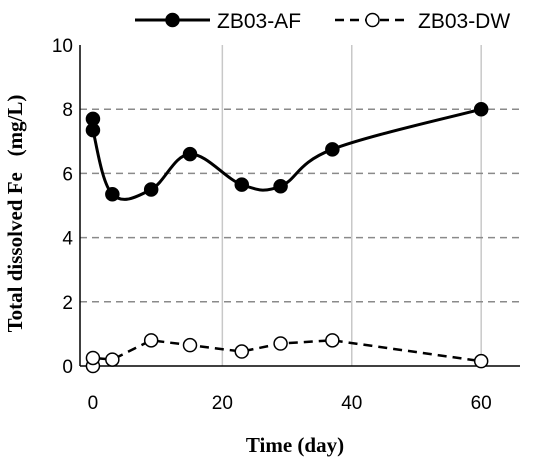  What do you see at coordinates (481, 403) in the screenshot?
I see `x-tick-label: 60` at bounding box center [481, 403].